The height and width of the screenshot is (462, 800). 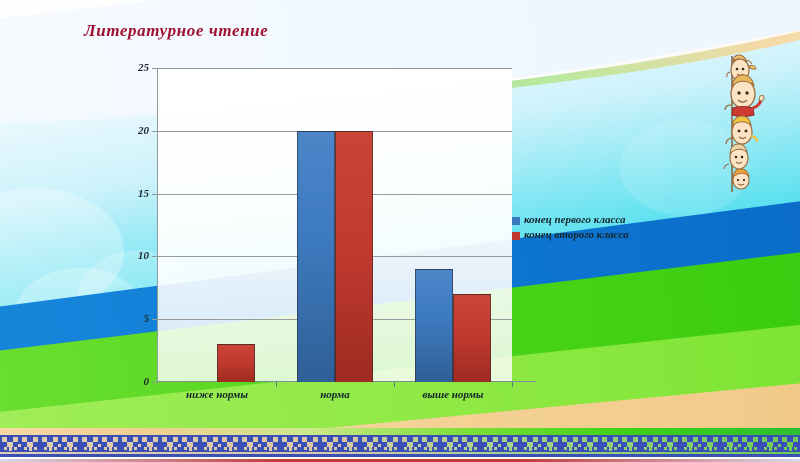 I want to click on y-axis-label: 25, so click(x=143, y=68).